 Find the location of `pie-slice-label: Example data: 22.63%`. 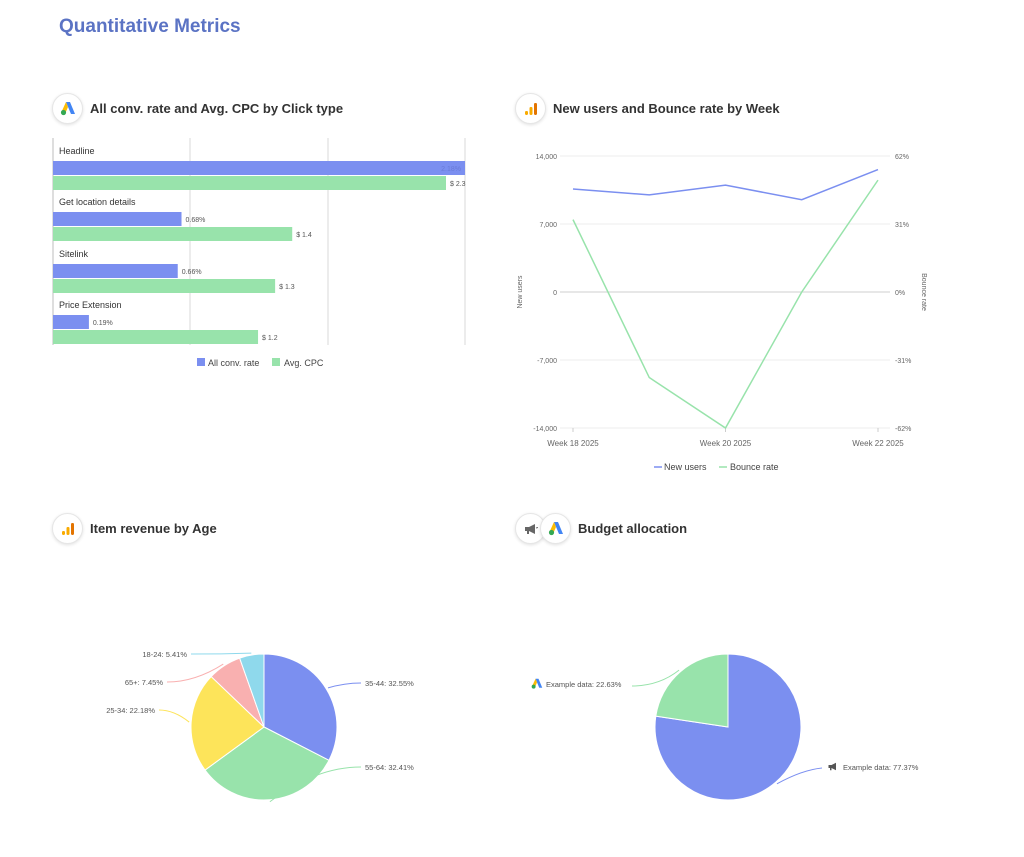

pie-slice-label: Example data: 22.63% is located at coordinates (584, 684).